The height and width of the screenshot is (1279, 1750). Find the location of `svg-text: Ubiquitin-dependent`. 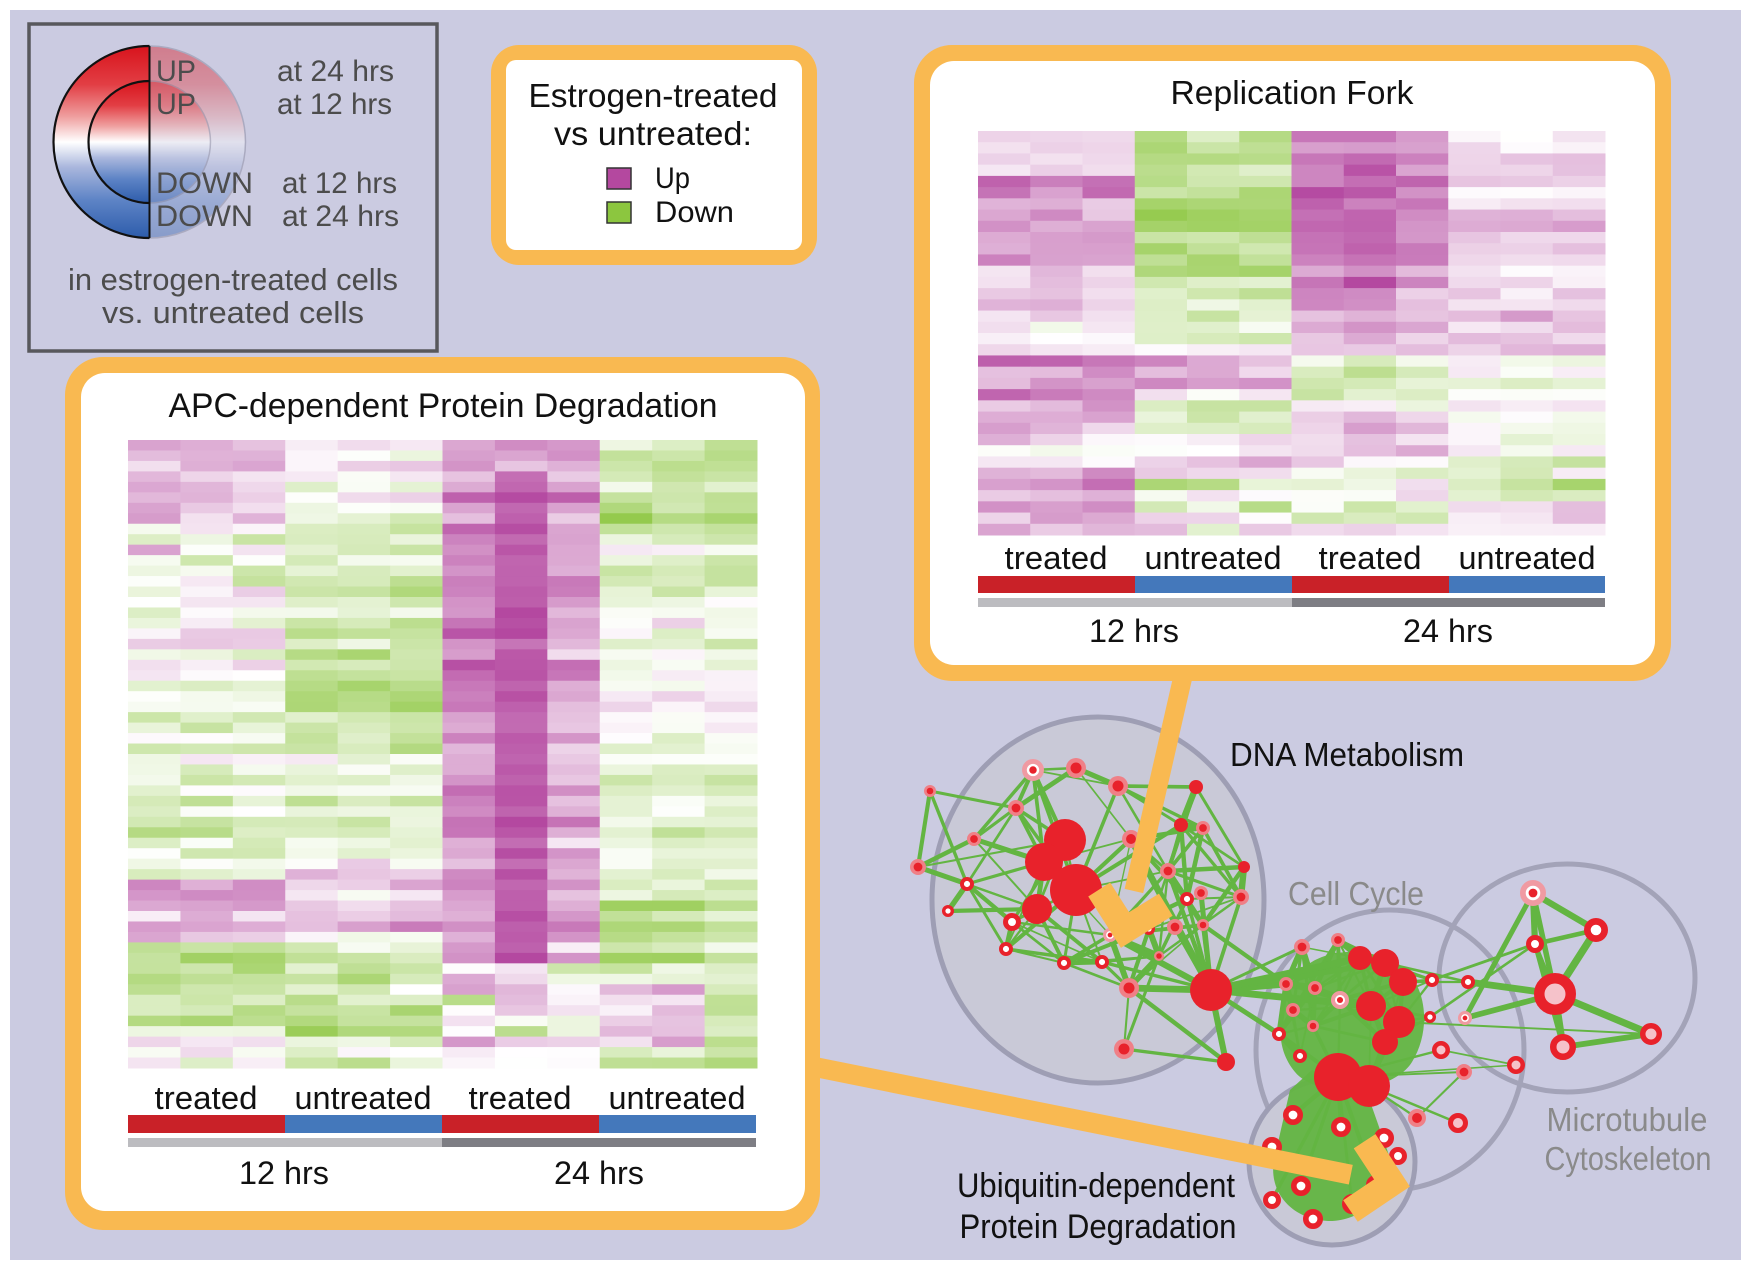

svg-text: Ubiquitin-dependent is located at coordinates (1096, 1186).